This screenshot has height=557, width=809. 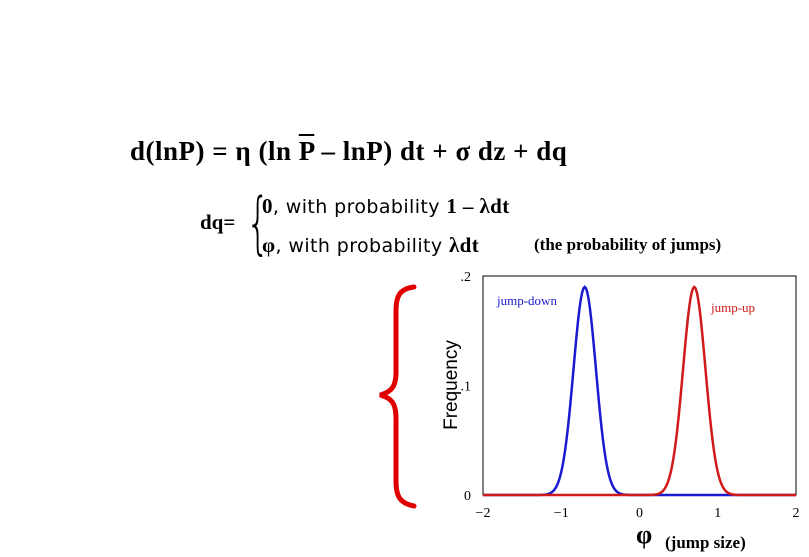 I want to click on x-tick-label: 0, so click(x=639, y=513).